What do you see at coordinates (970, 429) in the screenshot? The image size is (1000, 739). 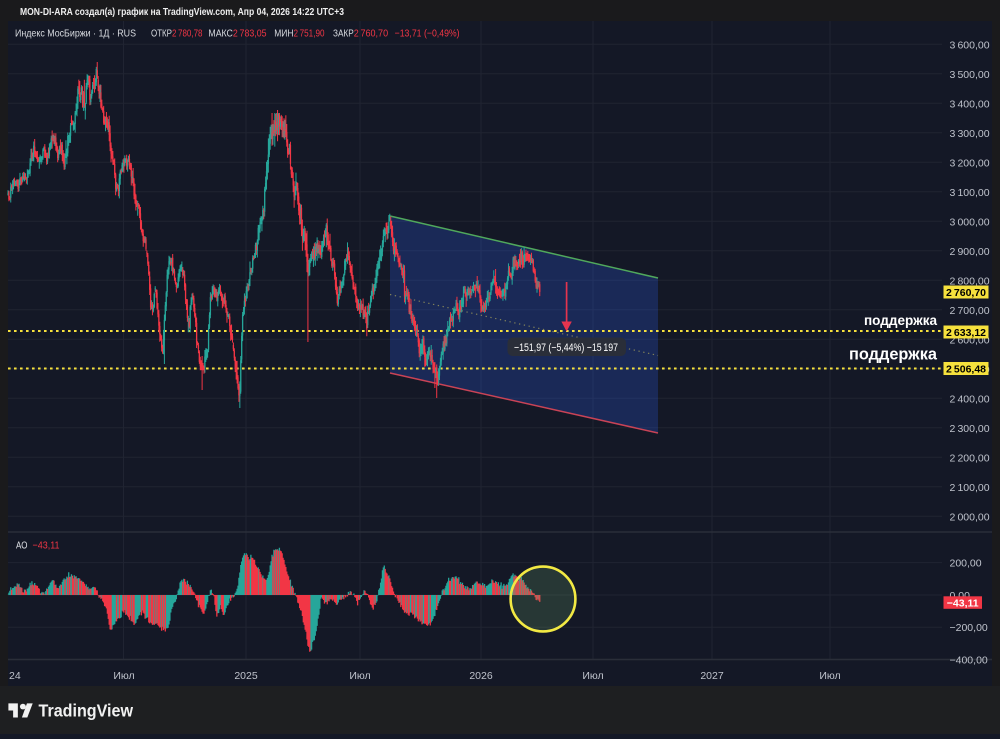 I see `svg-text: 2 300,00` at bounding box center [970, 429].